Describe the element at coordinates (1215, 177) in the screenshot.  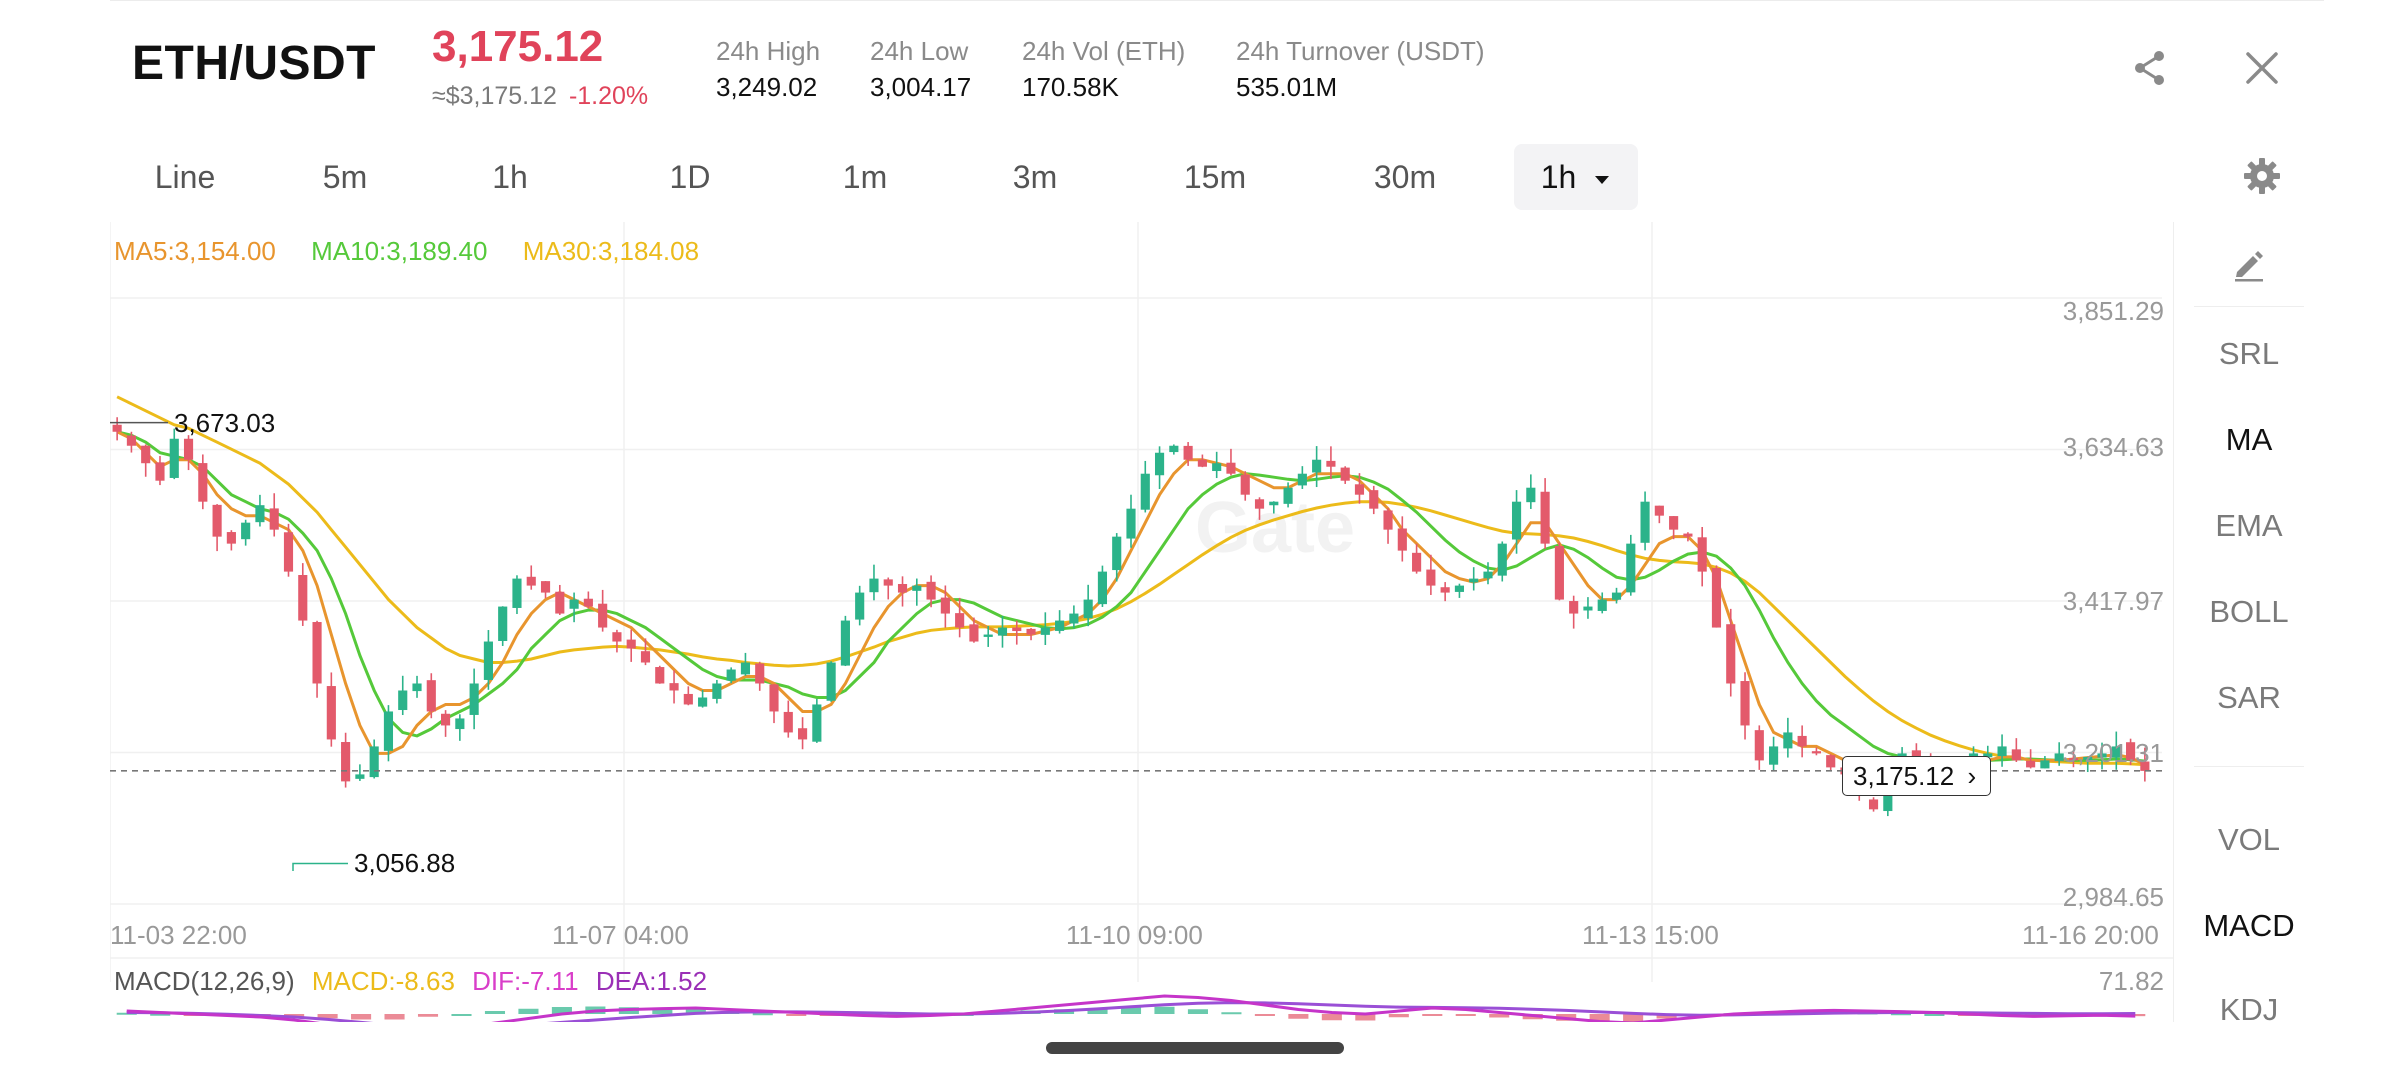
I see `tab-15m: 15m` at that location.